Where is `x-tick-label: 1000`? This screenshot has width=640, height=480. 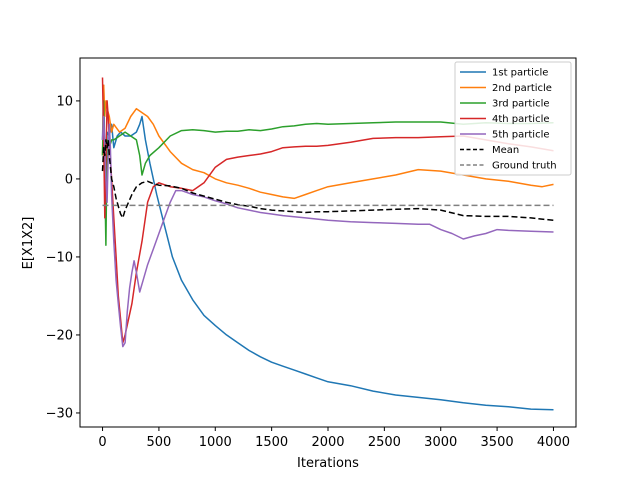 x-tick-label: 1000 is located at coordinates (215, 442).